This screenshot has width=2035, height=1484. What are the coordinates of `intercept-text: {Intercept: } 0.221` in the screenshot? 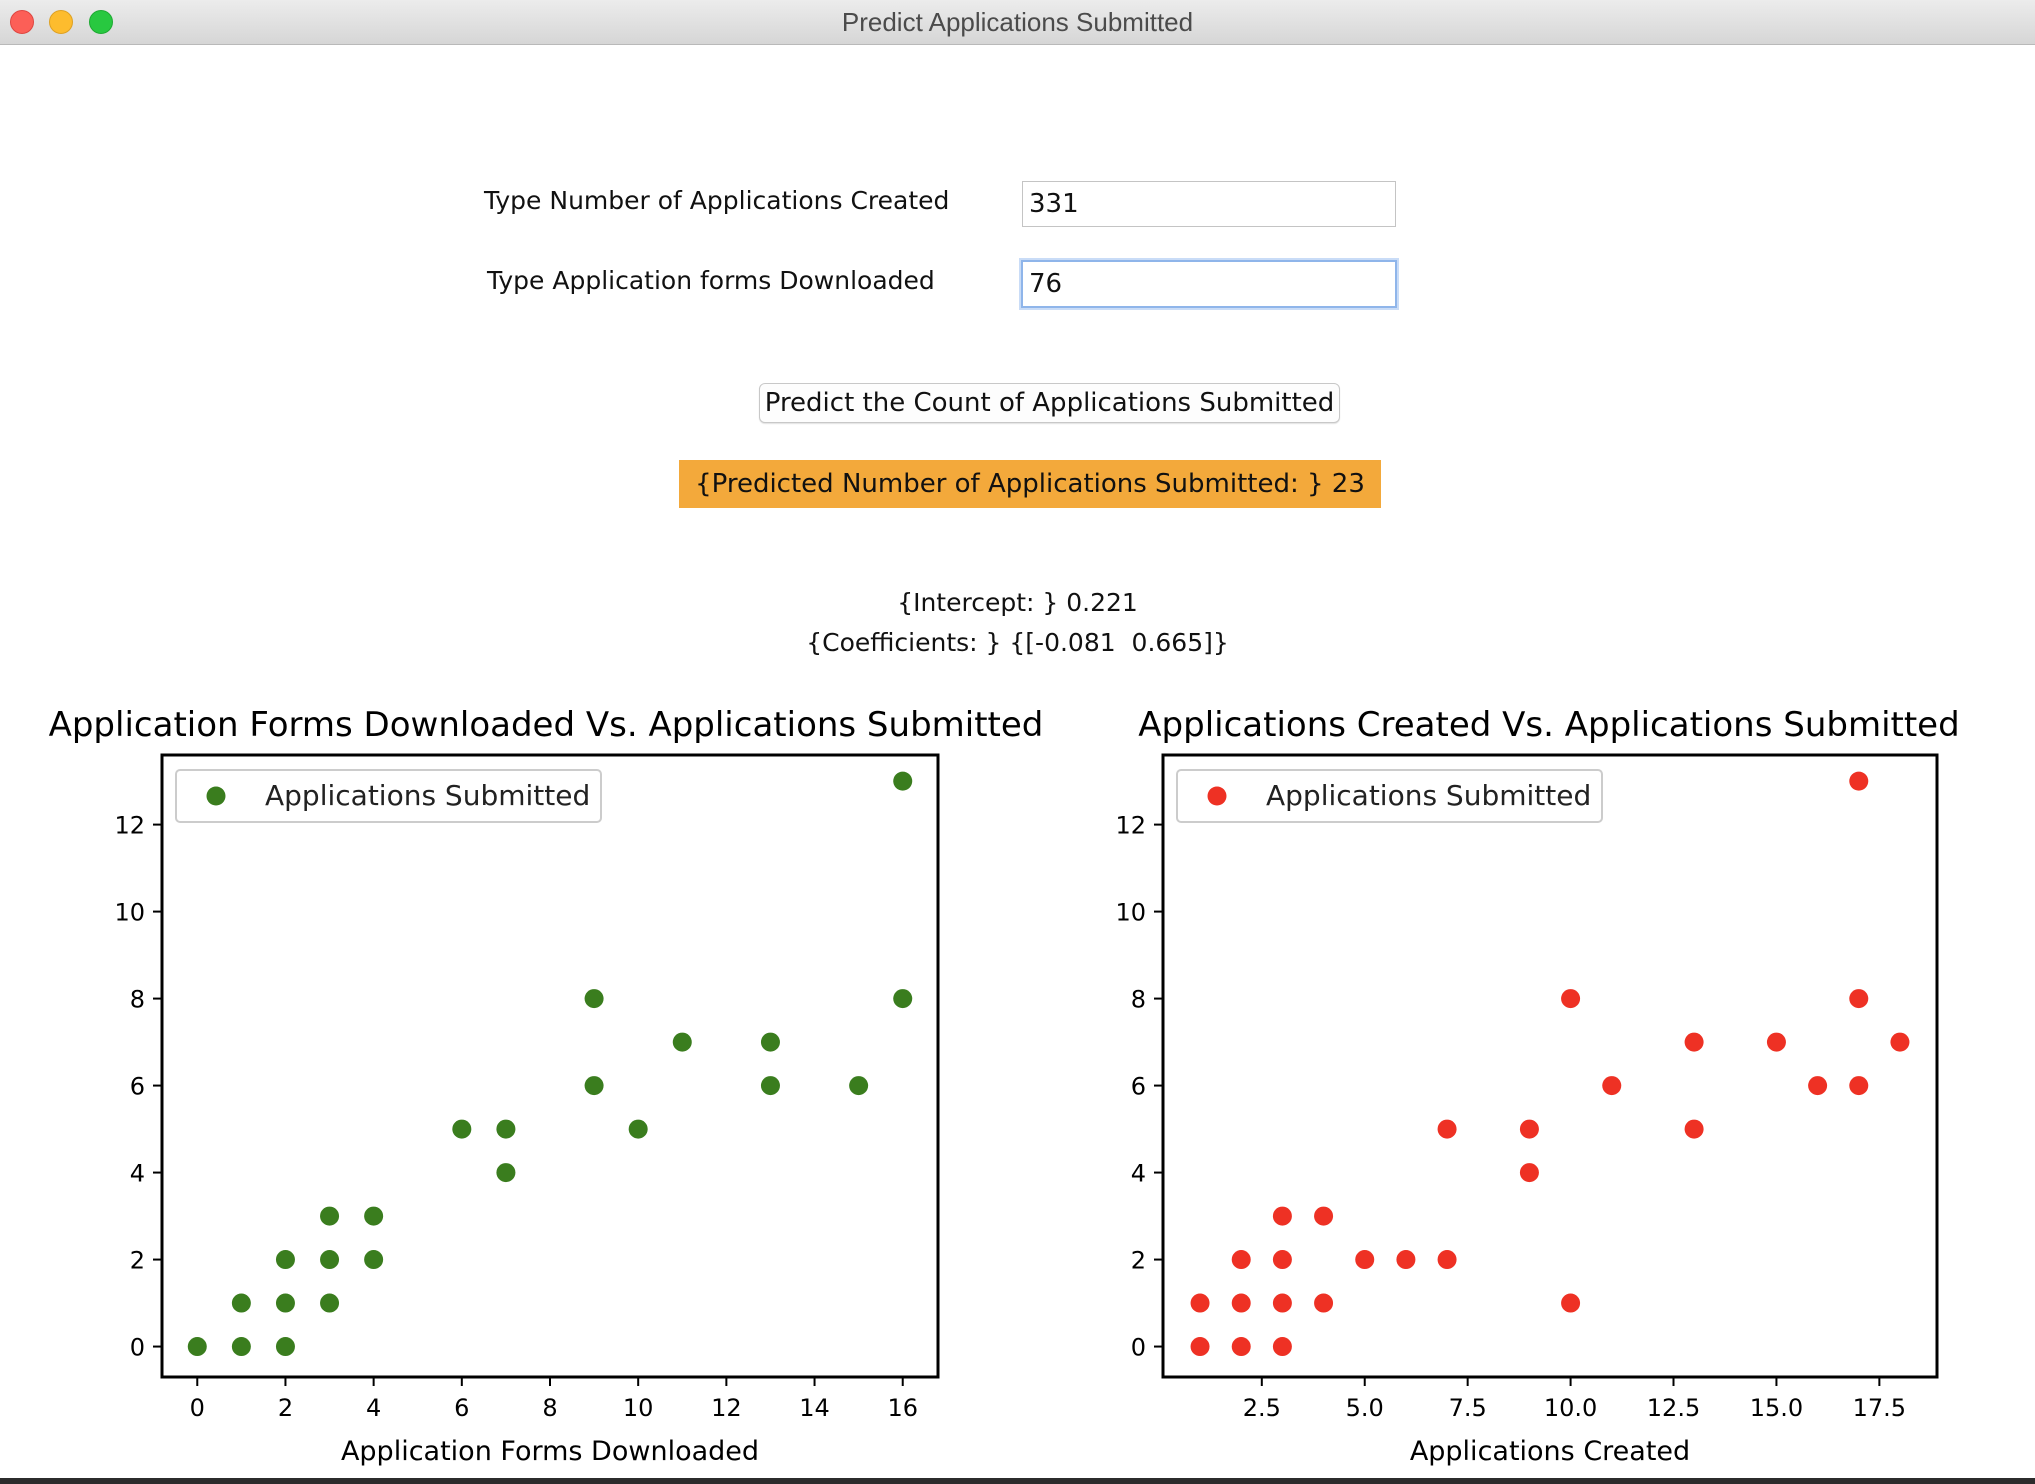 It's located at (1017, 602).